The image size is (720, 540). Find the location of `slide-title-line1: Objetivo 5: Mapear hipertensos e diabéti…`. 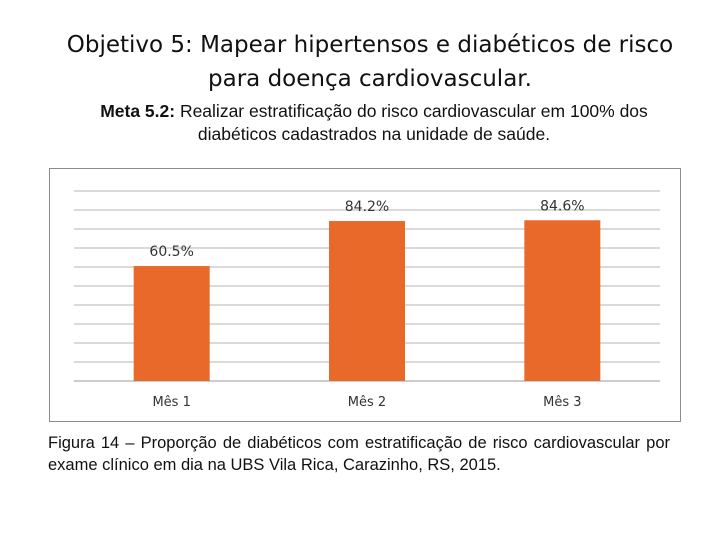

slide-title-line1: Objetivo 5: Mapear hipertensos e diabéti… is located at coordinates (370, 45).